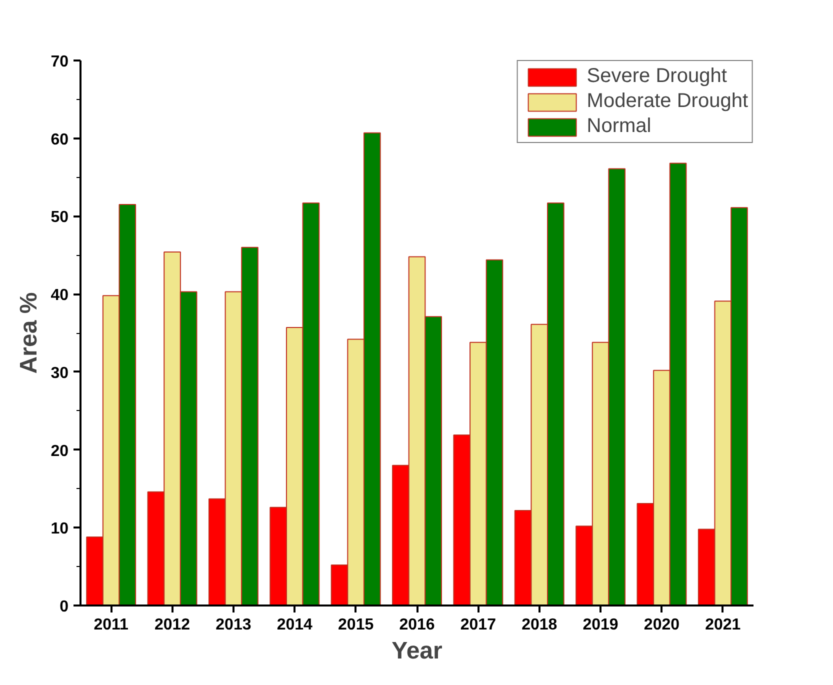 This screenshot has height=685, width=833. Describe the element at coordinates (656, 76) in the screenshot. I see `legend-label: Severe Drought` at that location.